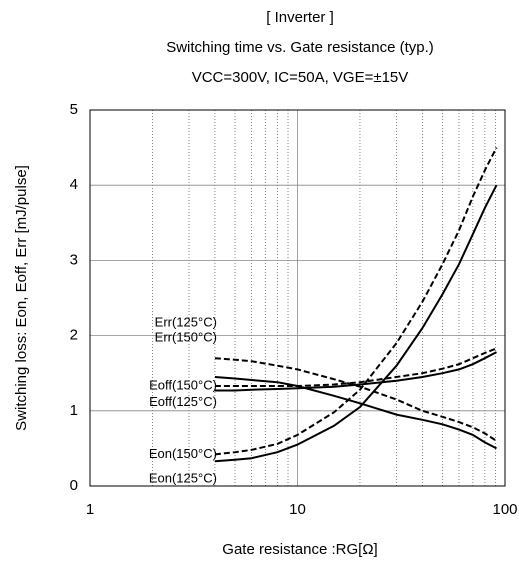 This screenshot has width=519, height=562. Describe the element at coordinates (299, 549) in the screenshot. I see `x-axis-label: Gate resistance :RG[Ω]` at that location.